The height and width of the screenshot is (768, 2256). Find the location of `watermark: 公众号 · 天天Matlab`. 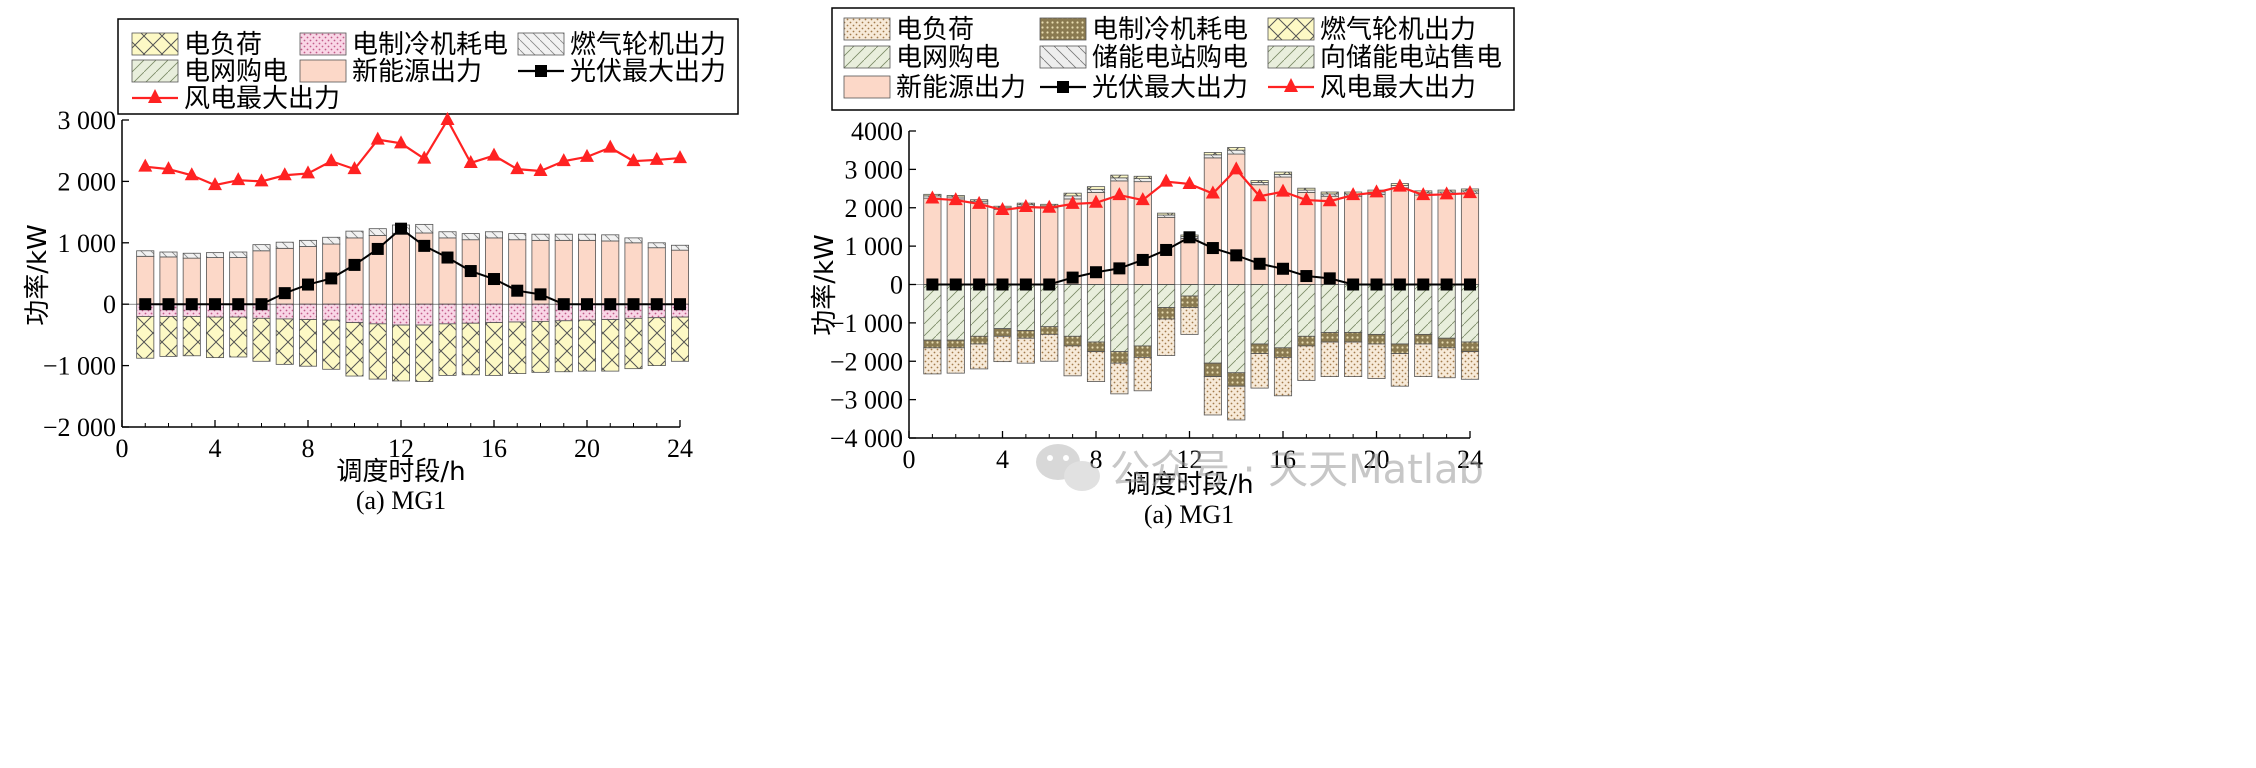

watermark: 公众号 · 天天Matlab is located at coordinates (1260, 468).